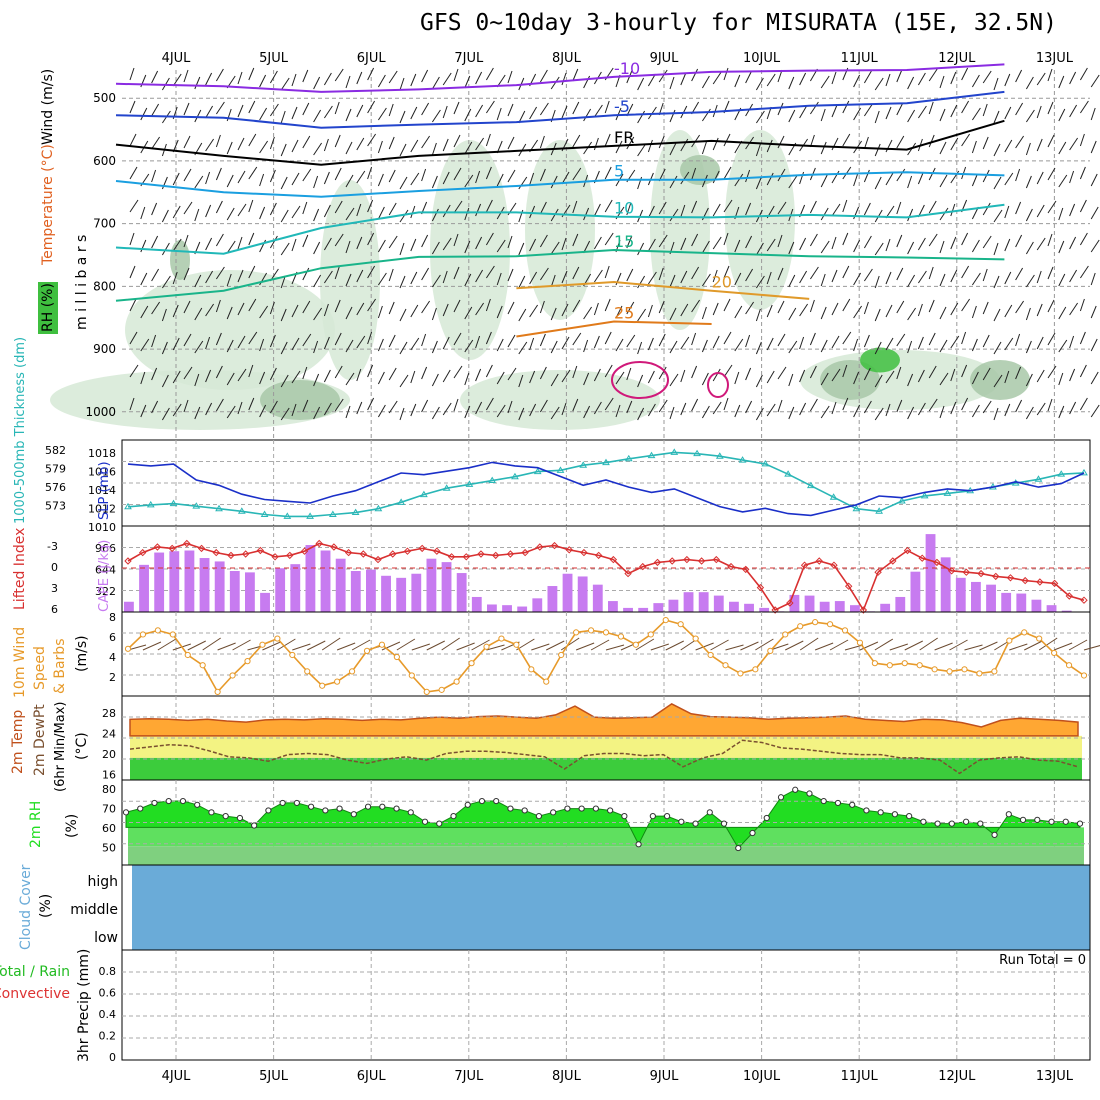 This screenshot has width=1100, height=1100. What do you see at coordinates (112, 637) in the screenshot?
I see `y-tick-label: 6` at bounding box center [112, 637].